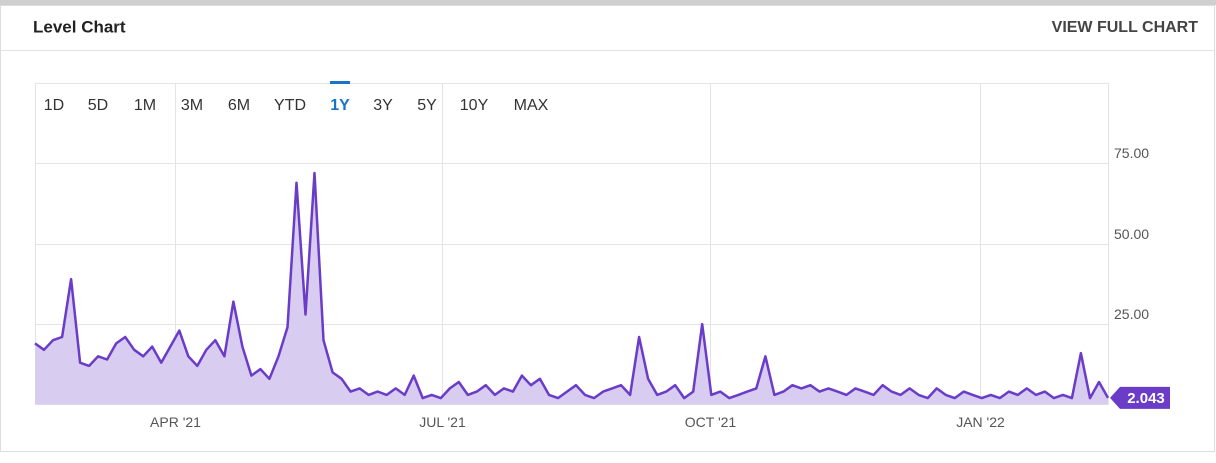  What do you see at coordinates (383, 105) in the screenshot?
I see `range-button: 3Y` at bounding box center [383, 105].